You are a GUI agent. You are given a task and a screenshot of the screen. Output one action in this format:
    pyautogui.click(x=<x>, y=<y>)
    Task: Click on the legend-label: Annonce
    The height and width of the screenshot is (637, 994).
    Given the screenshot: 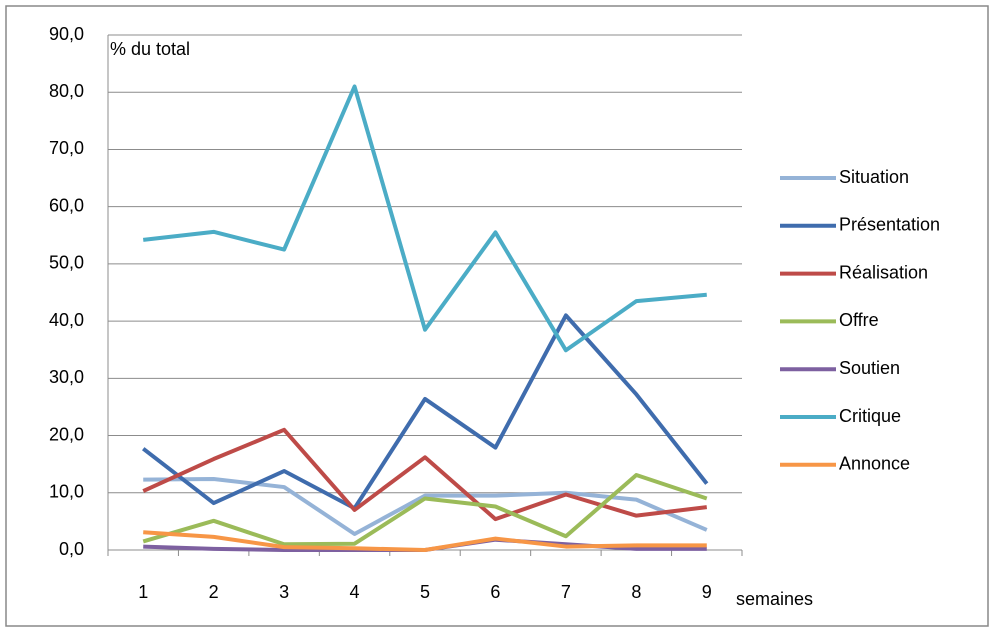 What is the action you would take?
    pyautogui.click(x=874, y=464)
    